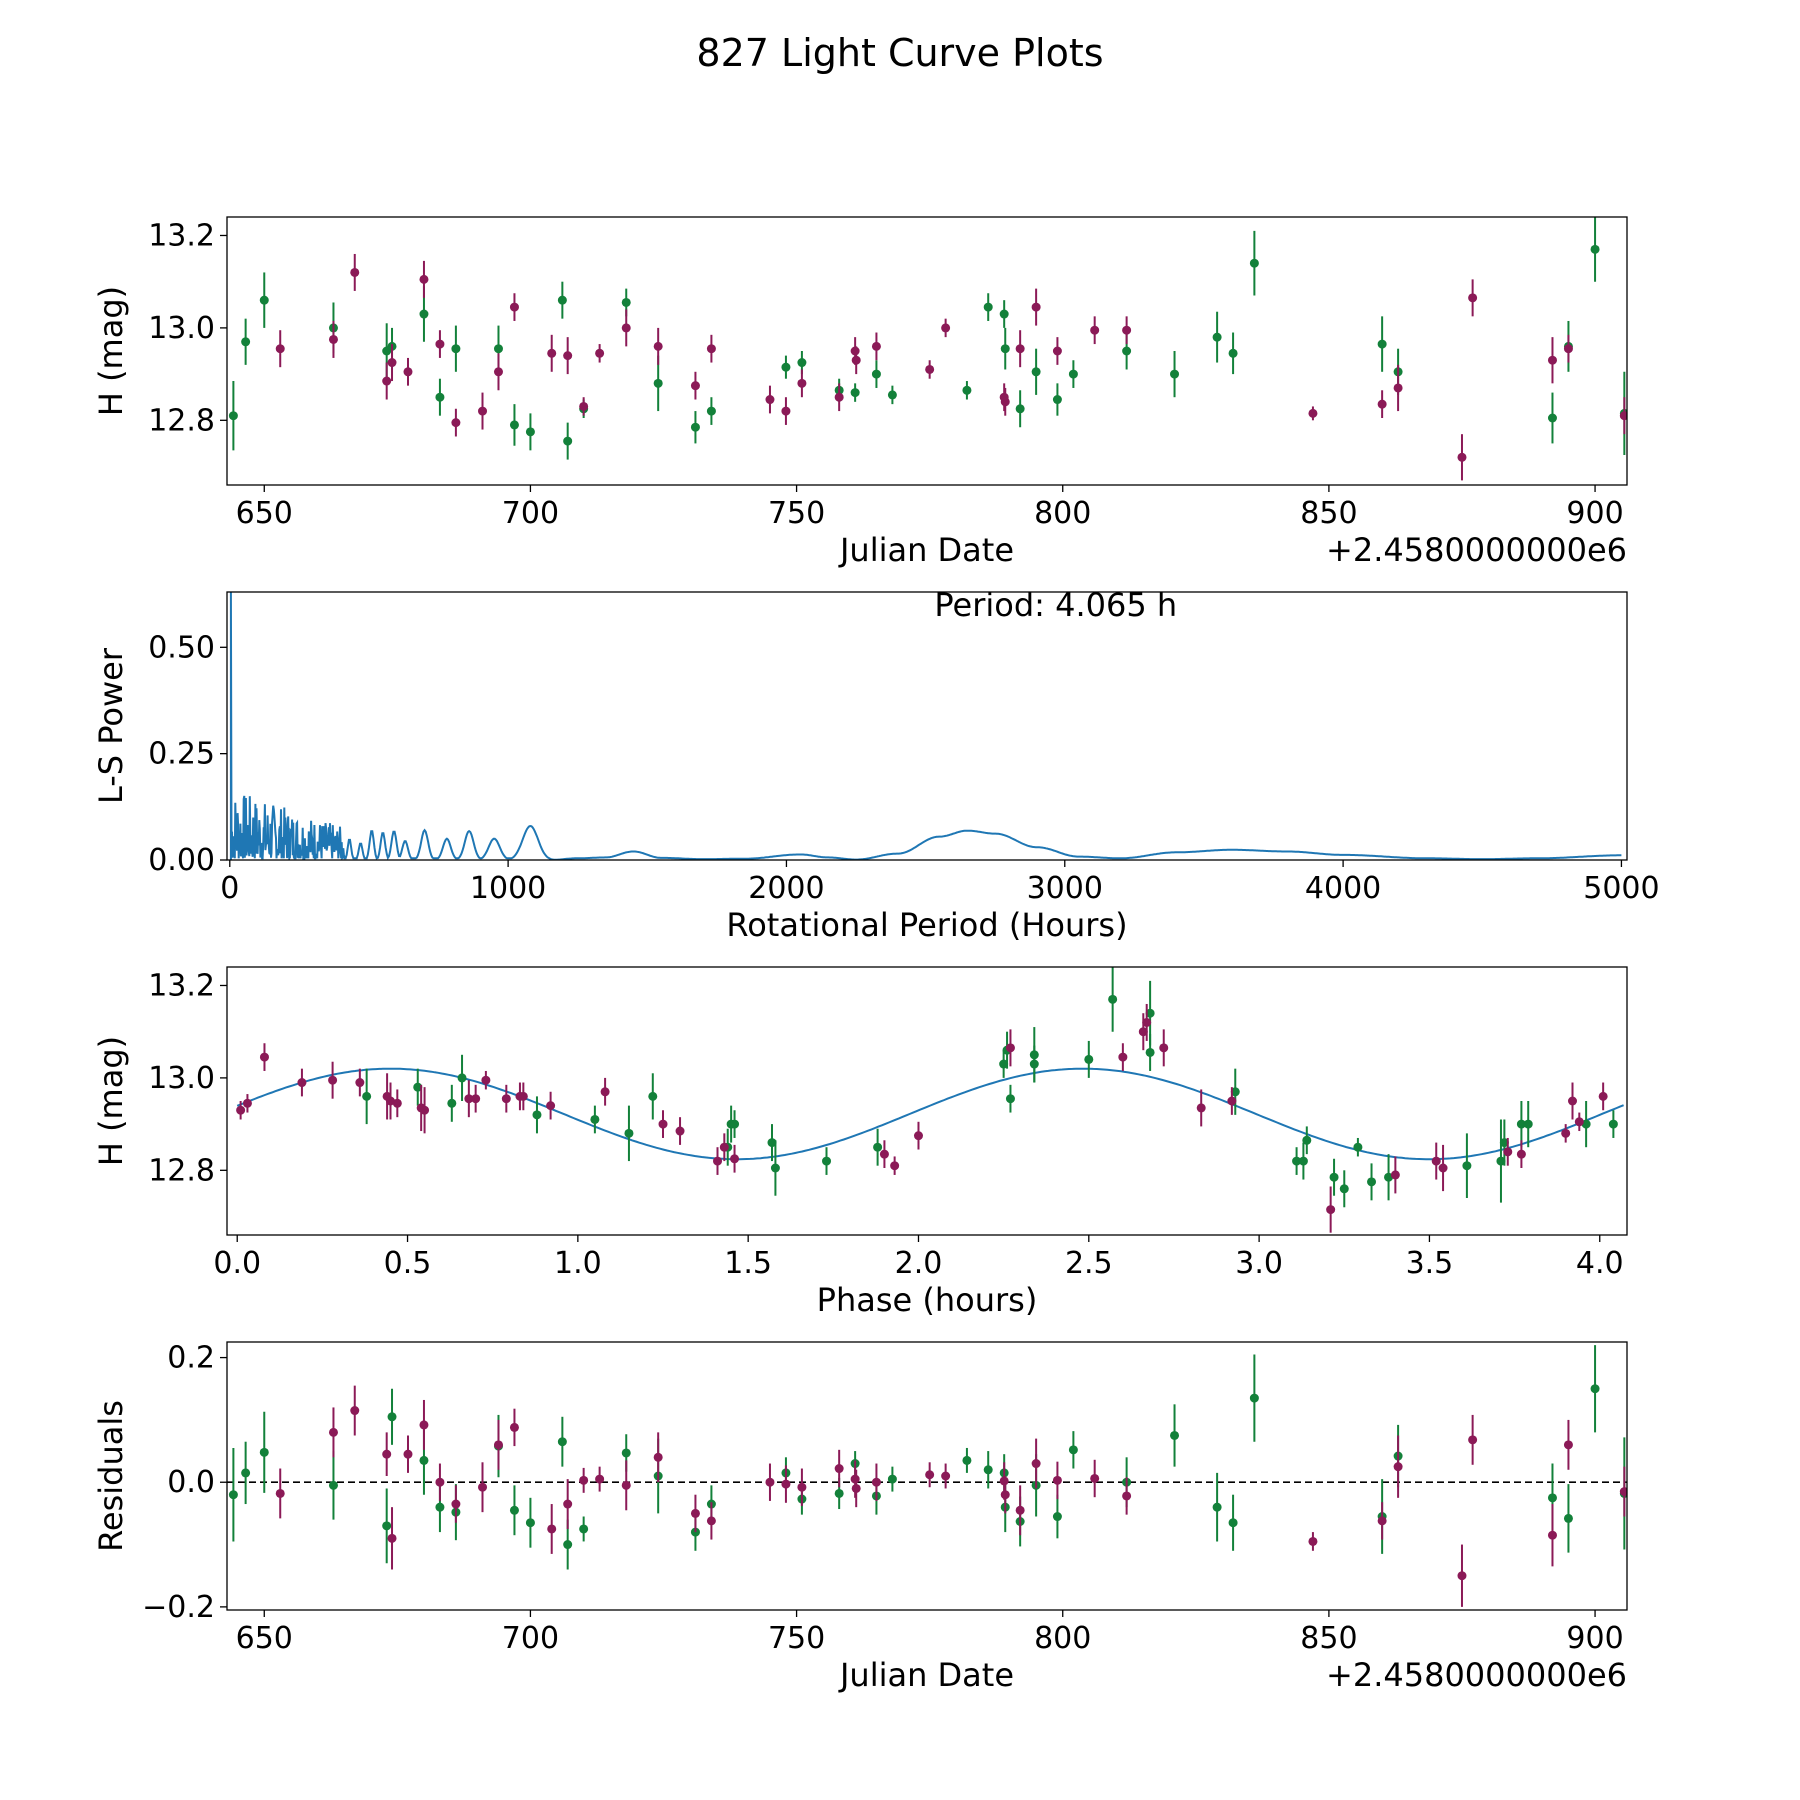 The height and width of the screenshot is (1800, 1800). I want to click on lightcurve-ytick-label: 13.0, so click(181, 328).